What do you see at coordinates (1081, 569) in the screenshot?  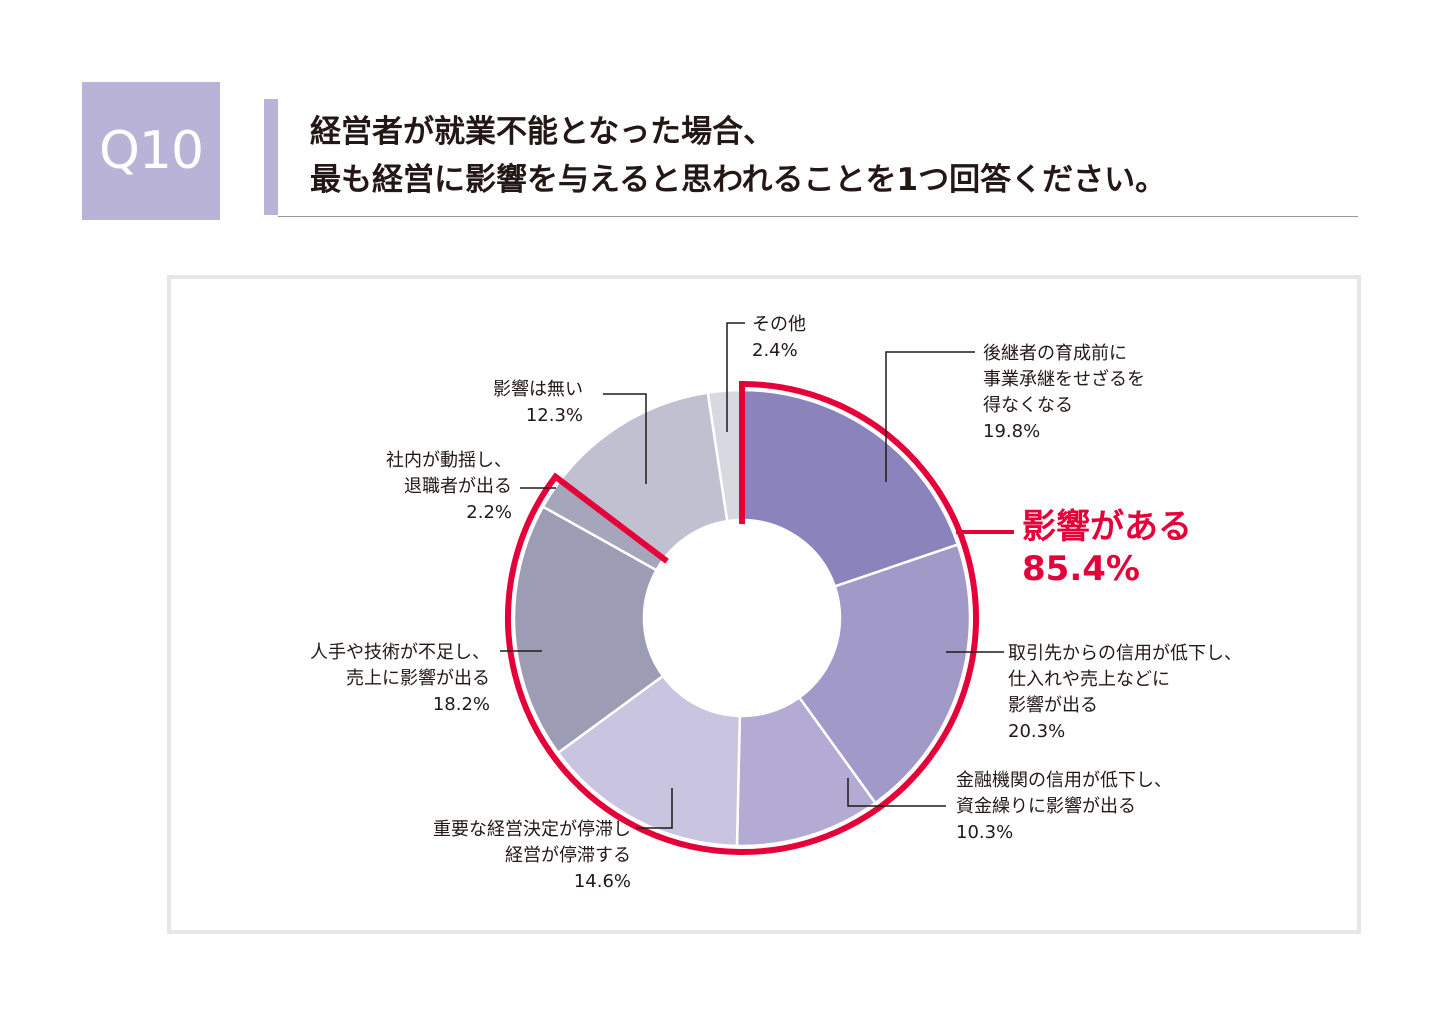 I see `highlight-value: 85.4%` at bounding box center [1081, 569].